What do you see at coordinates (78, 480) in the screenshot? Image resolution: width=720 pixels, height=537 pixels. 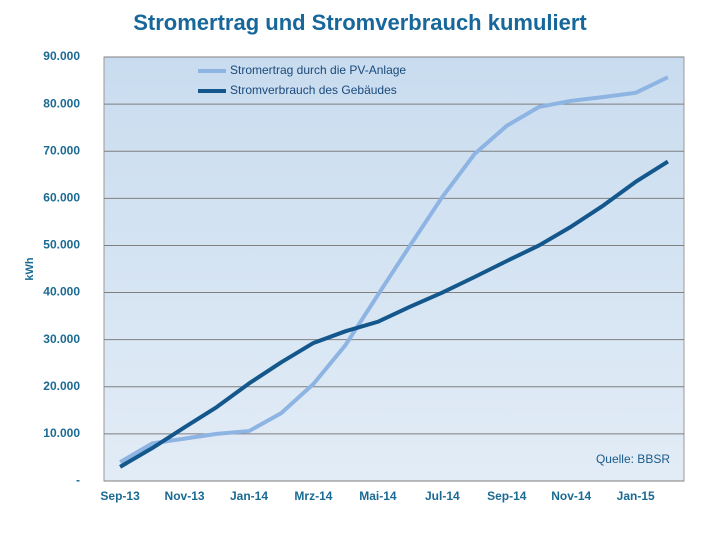 I see `y-tick-label: -` at bounding box center [78, 480].